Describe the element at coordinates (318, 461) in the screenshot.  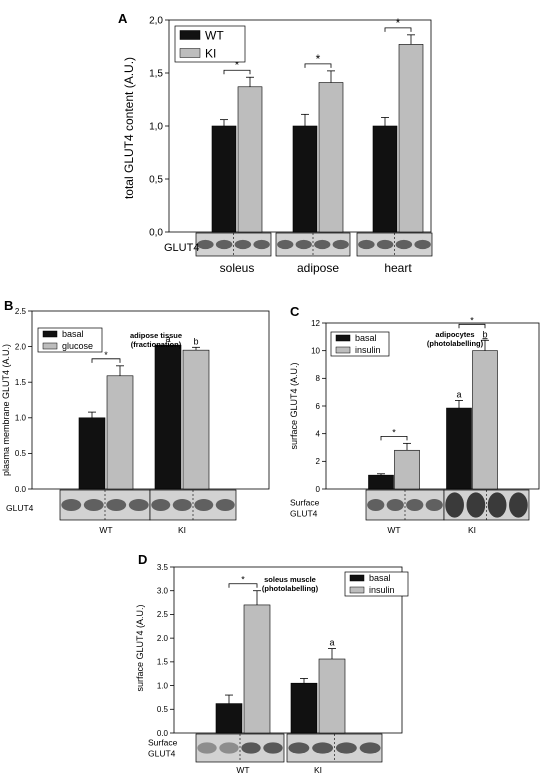
I see `y-tick-label: 2` at that location.